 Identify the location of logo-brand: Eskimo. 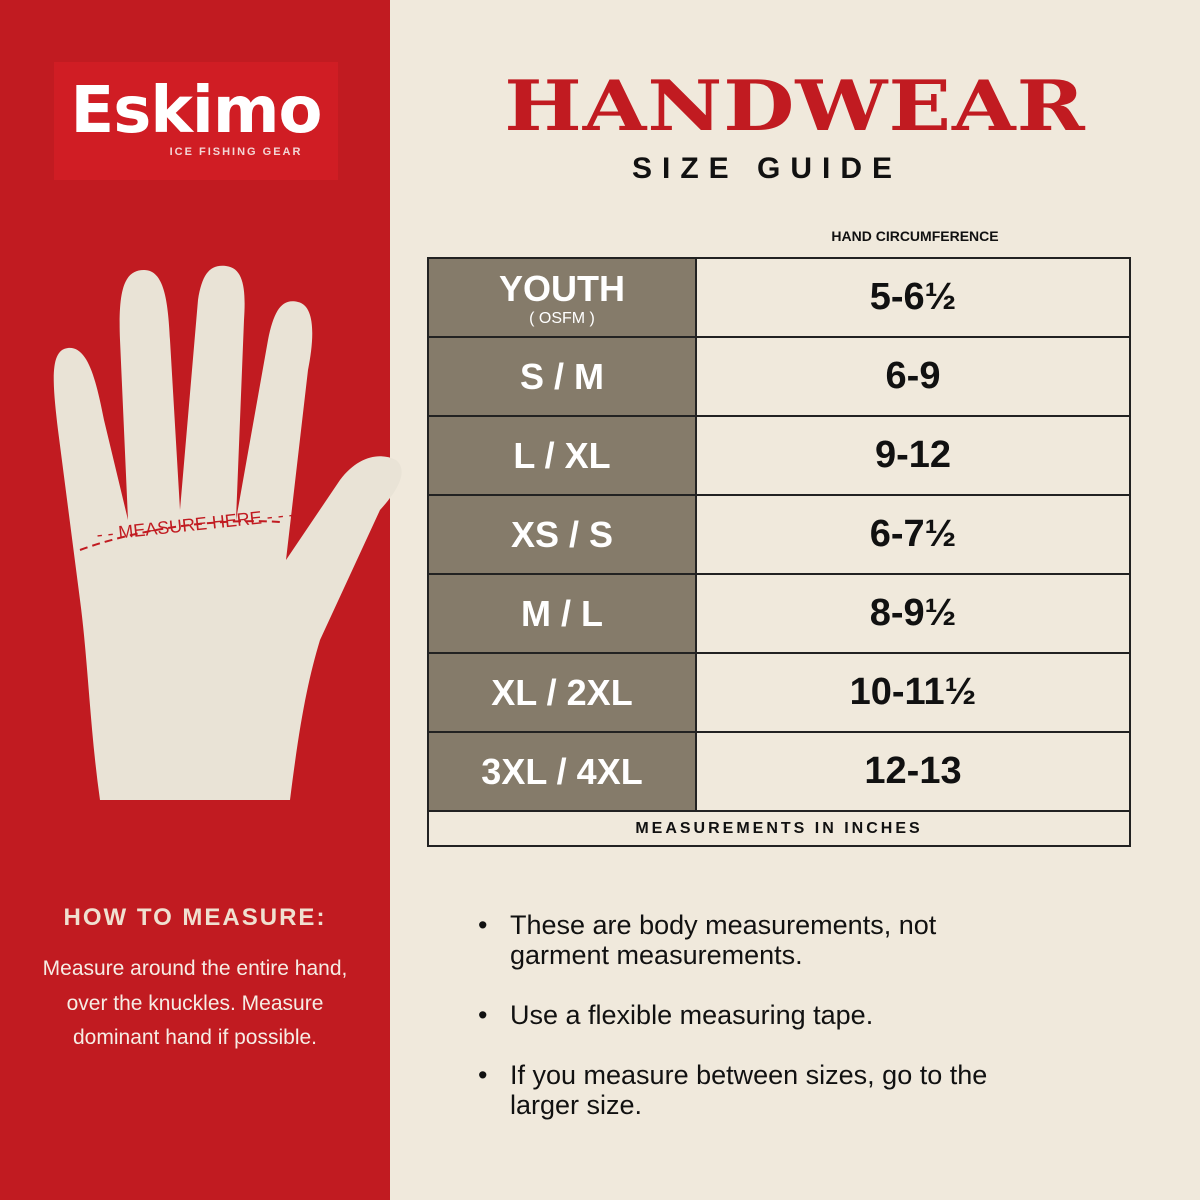
(196, 111).